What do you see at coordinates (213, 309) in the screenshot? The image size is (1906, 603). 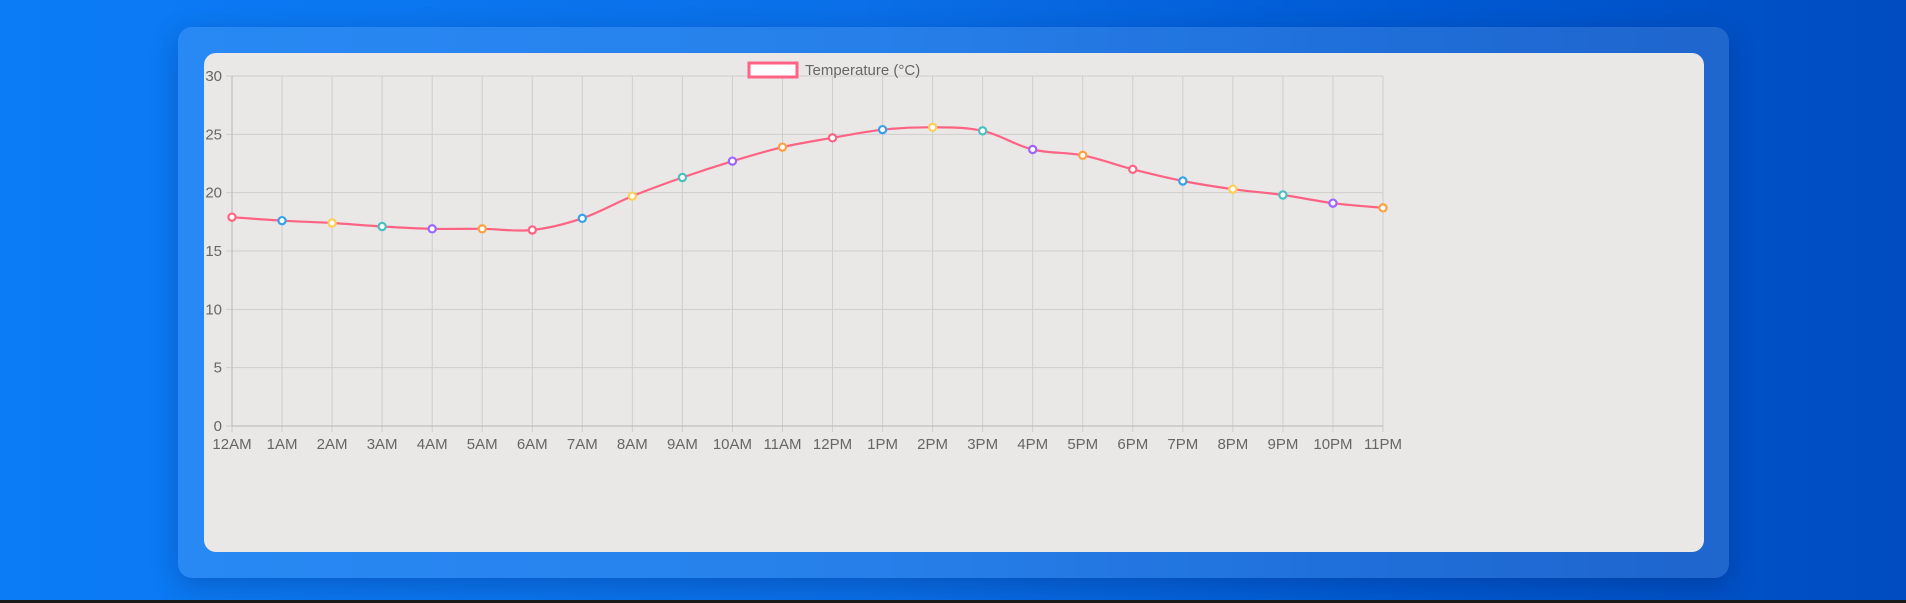 I see `y-tick-label-10: 10` at bounding box center [213, 309].